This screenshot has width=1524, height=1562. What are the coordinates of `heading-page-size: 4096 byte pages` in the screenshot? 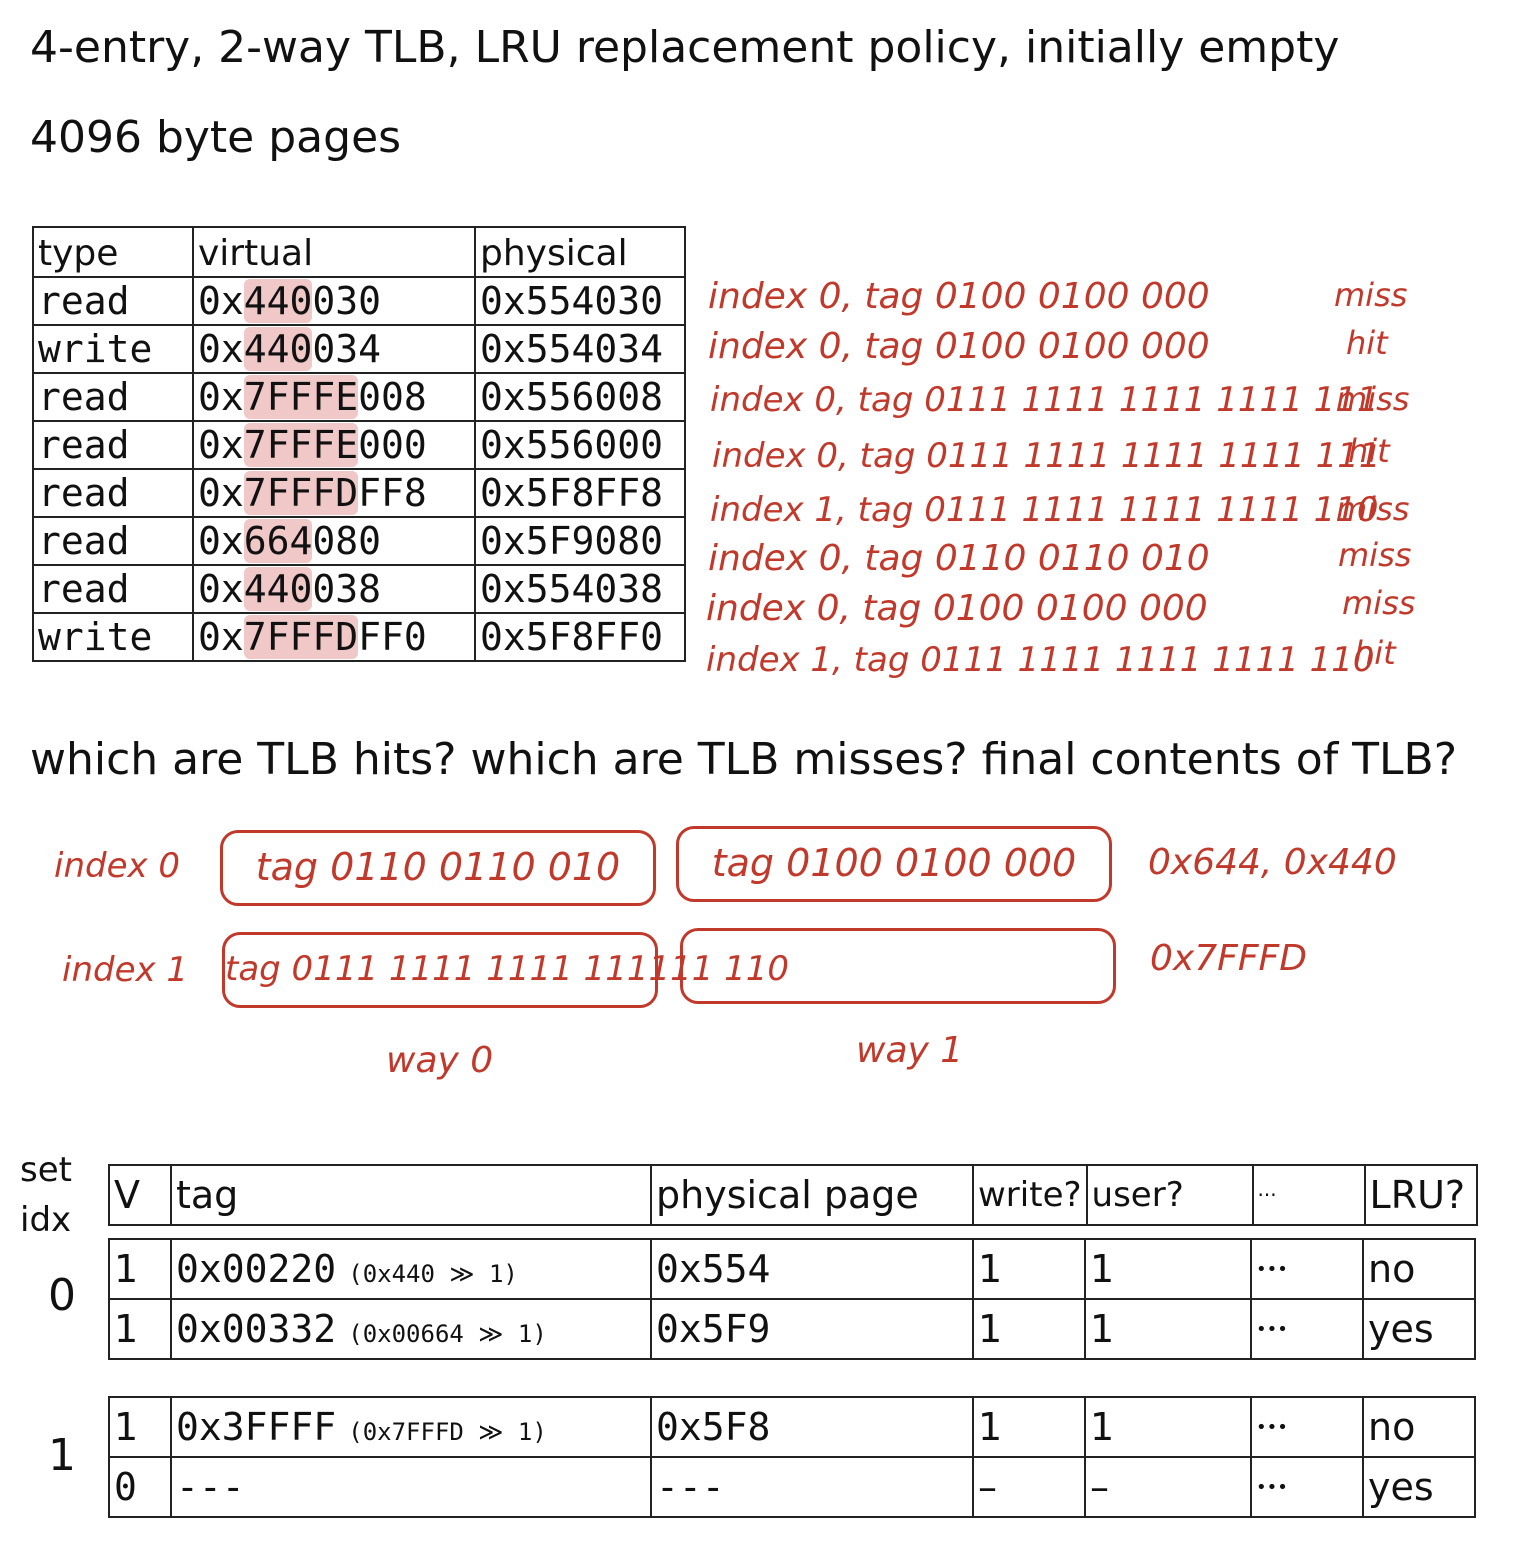 It's located at (216, 137).